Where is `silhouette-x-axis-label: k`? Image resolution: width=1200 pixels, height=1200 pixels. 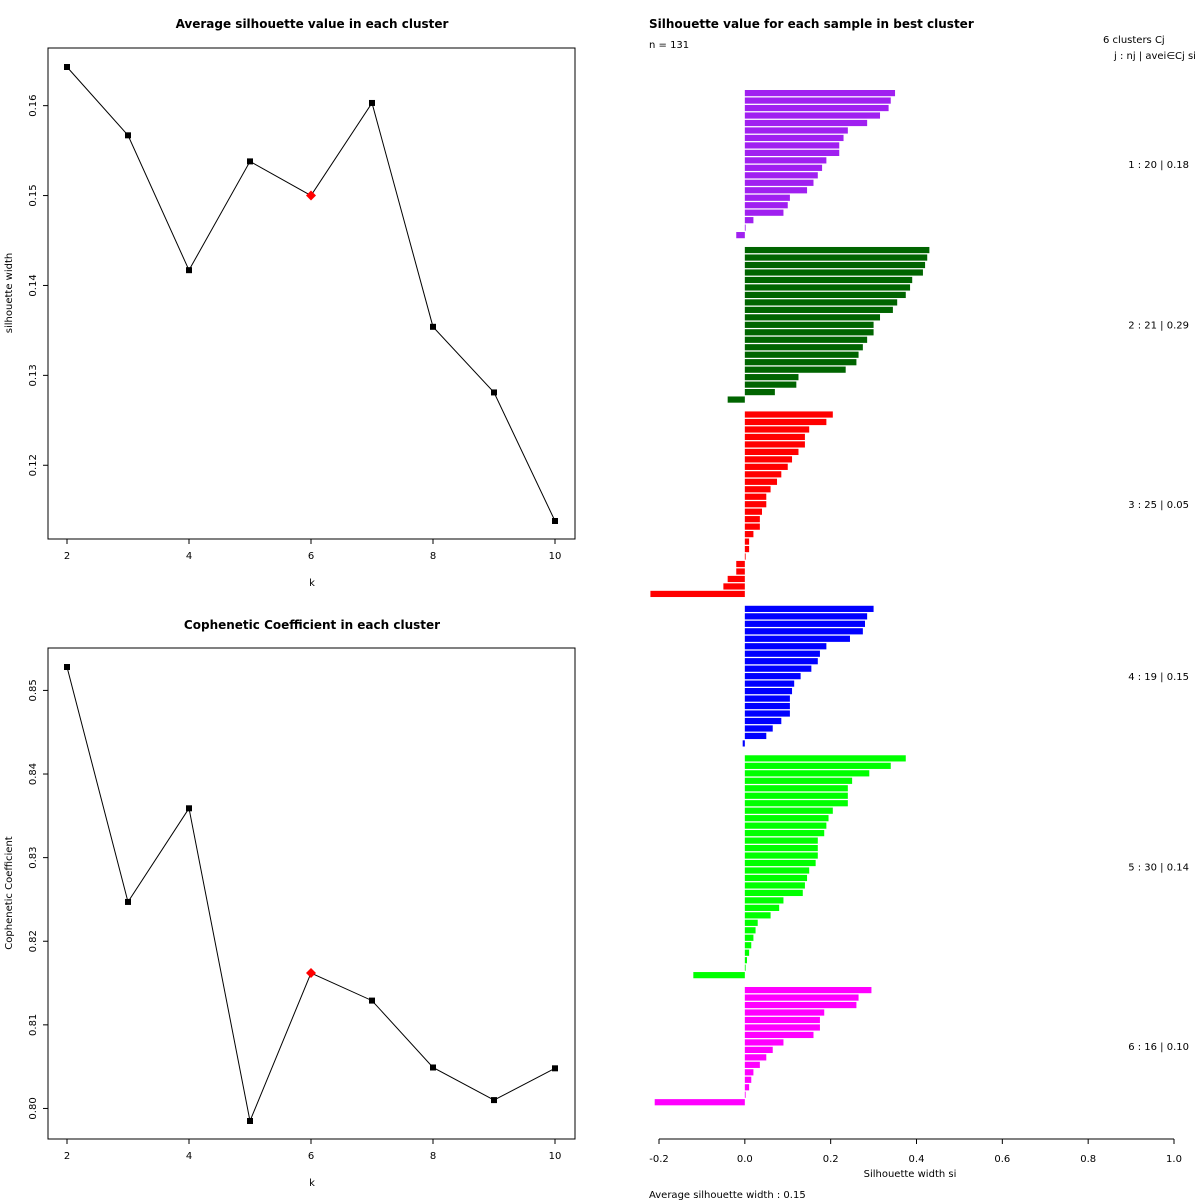 silhouette-x-axis-label: k is located at coordinates (312, 583).